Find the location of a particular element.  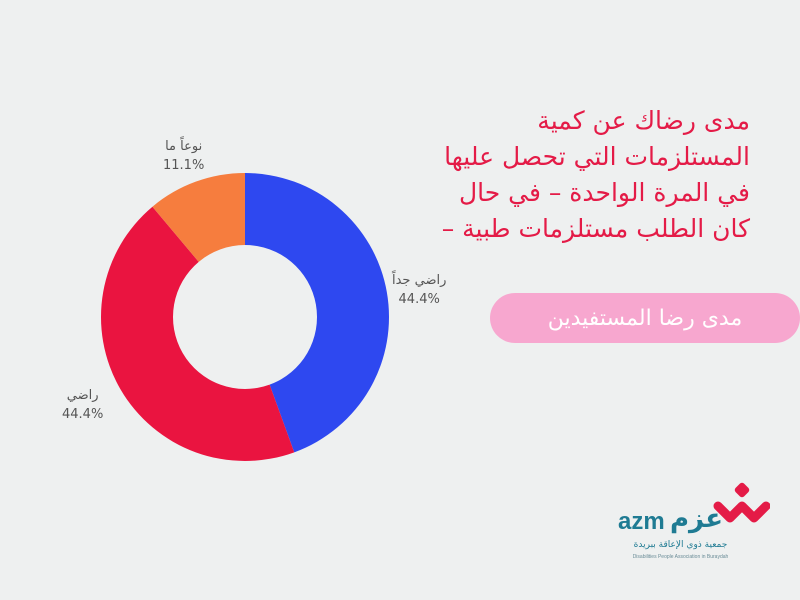

slice-value-label: 11.1% is located at coordinates (184, 165).